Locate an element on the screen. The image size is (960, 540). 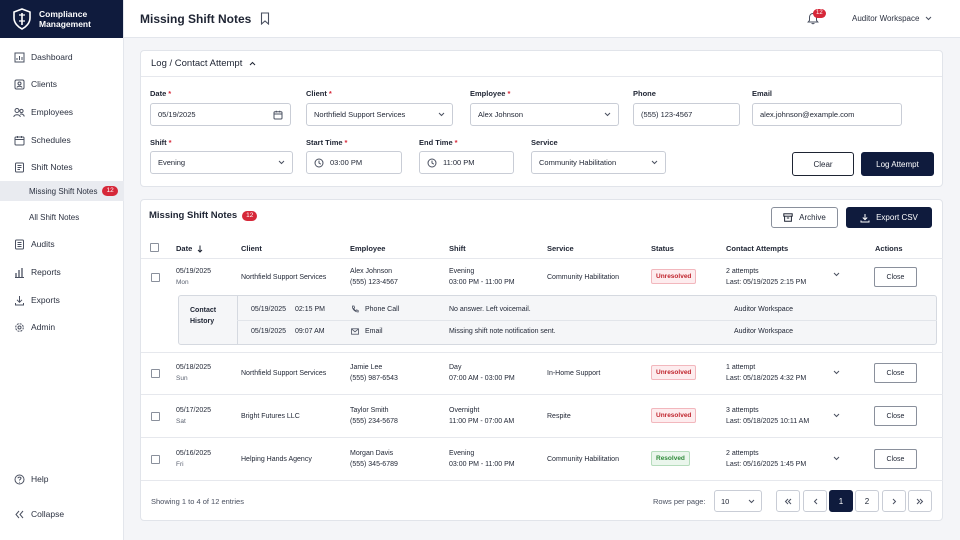
select-all-checkbox is located at coordinates (154, 247).